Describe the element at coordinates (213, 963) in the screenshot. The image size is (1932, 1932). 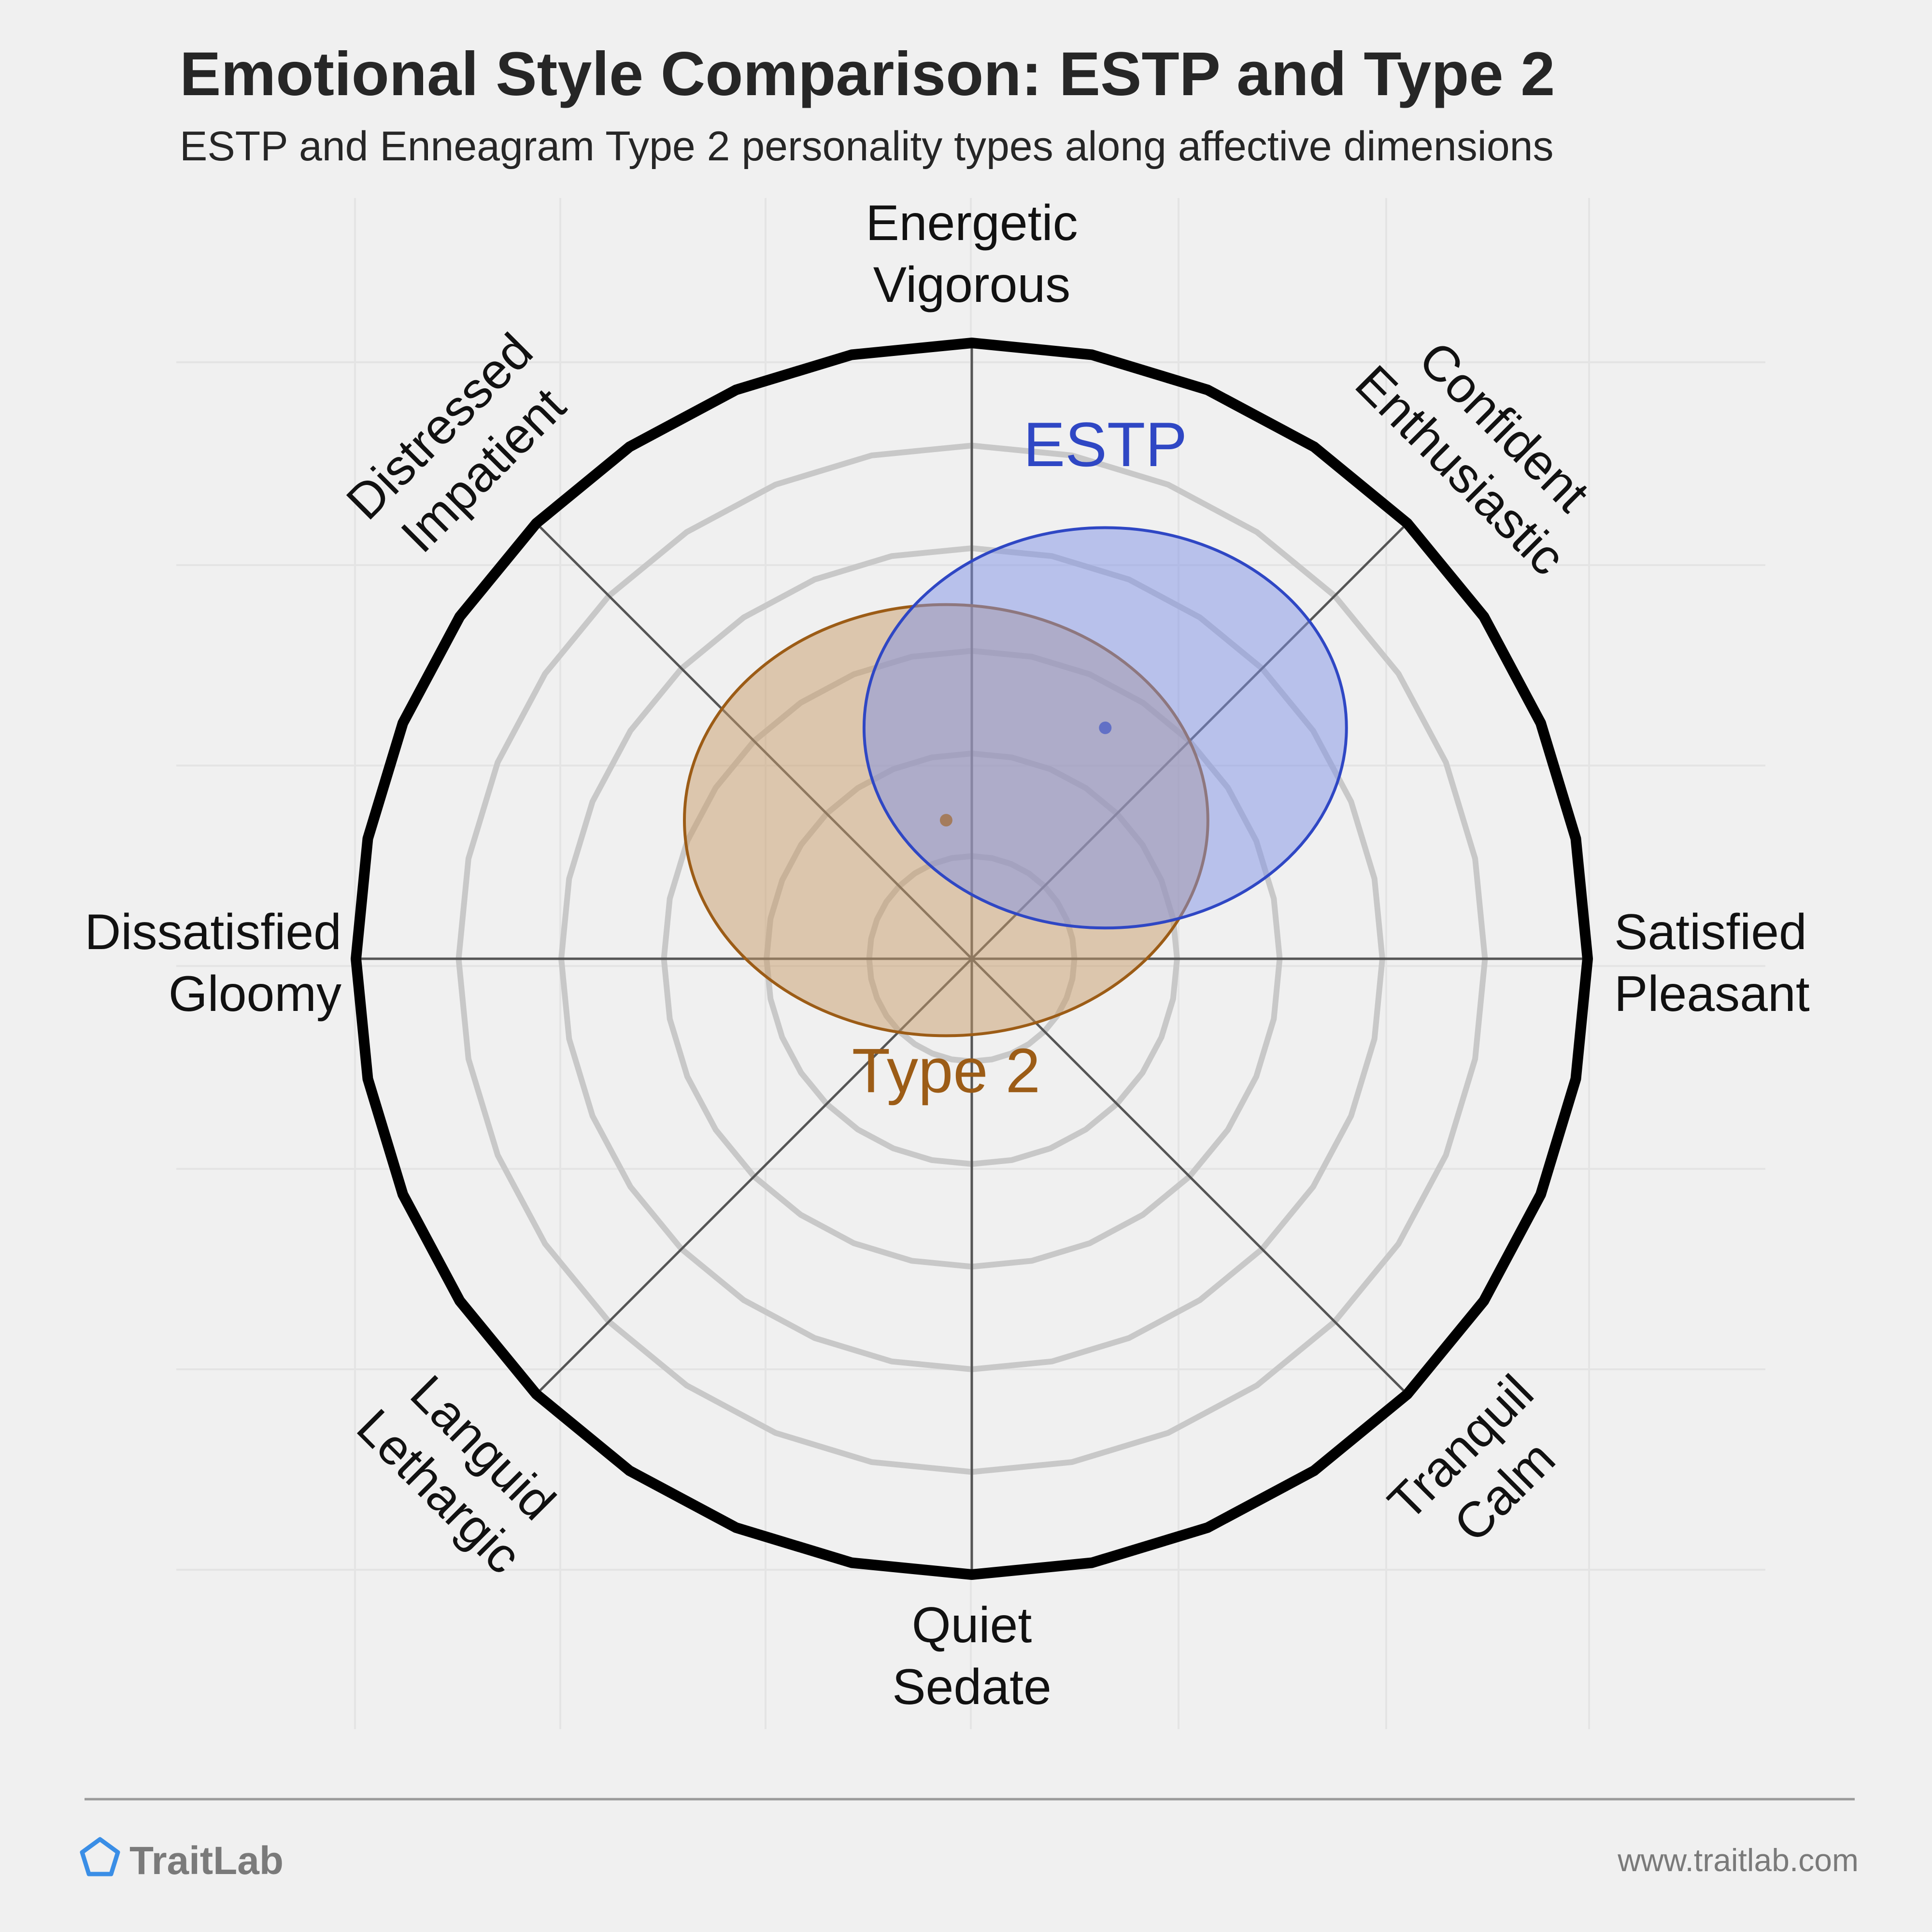
I see `axis-label-dissatisfied: Dissatisfied Gloomy` at that location.